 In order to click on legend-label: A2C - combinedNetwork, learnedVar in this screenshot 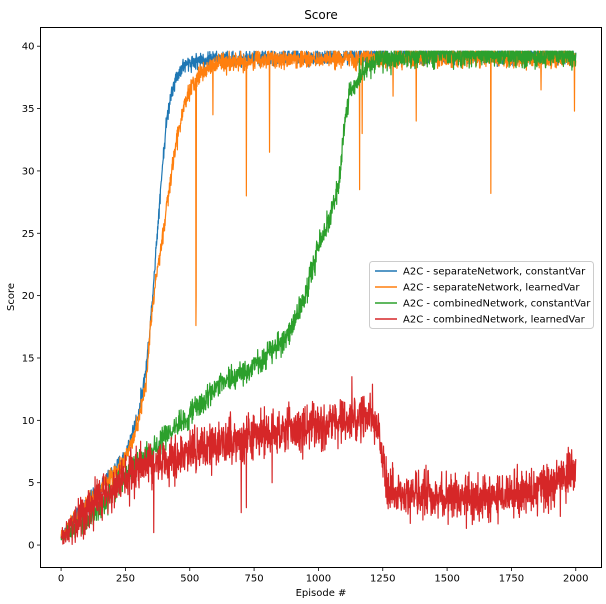, I will do `click(494, 320)`.